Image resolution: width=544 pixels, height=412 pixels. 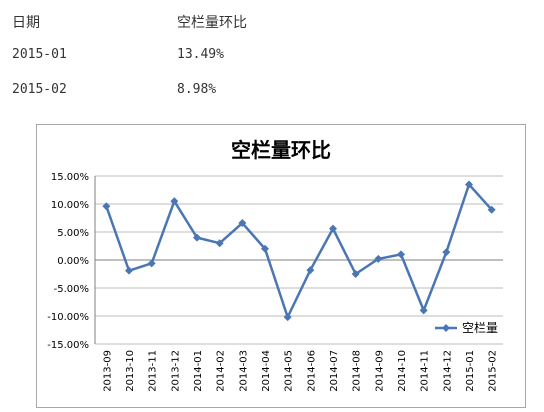 What do you see at coordinates (281, 150) in the screenshot?
I see `chart-title: 空栏量环比` at bounding box center [281, 150].